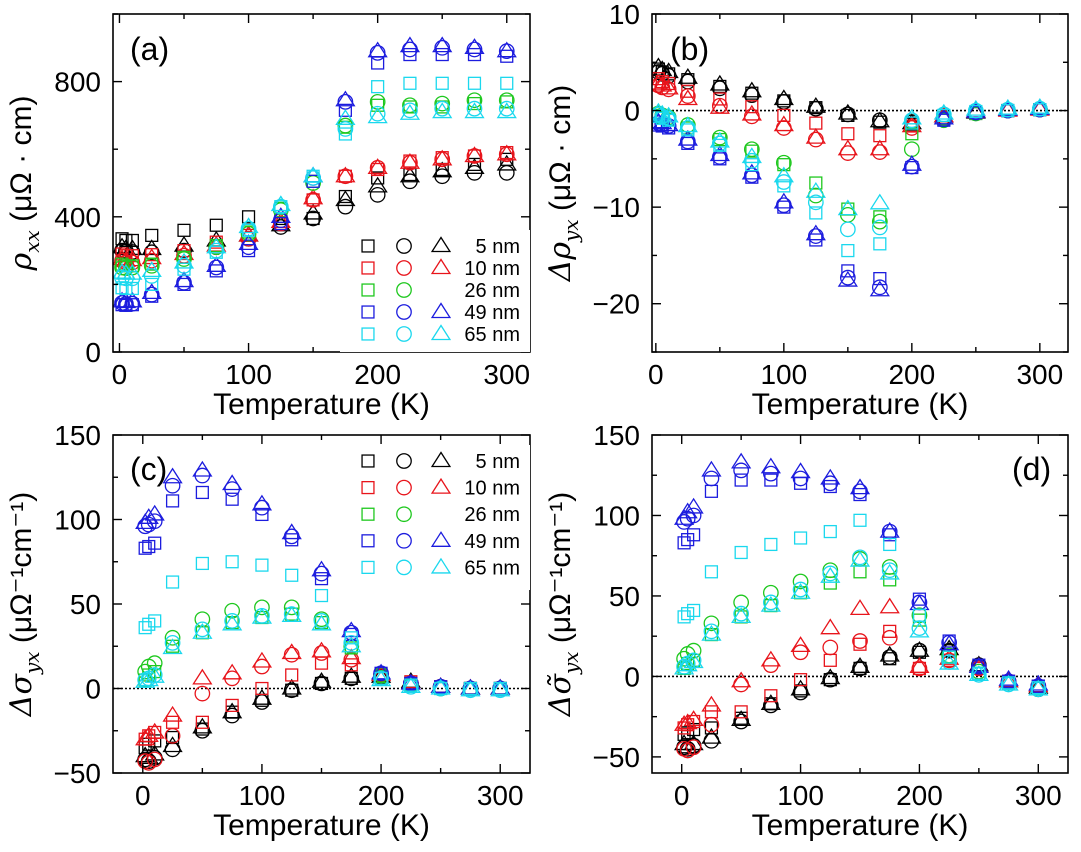  What do you see at coordinates (404, 514) in the screenshot?
I see `legend-marker-26nm-circle` at bounding box center [404, 514].